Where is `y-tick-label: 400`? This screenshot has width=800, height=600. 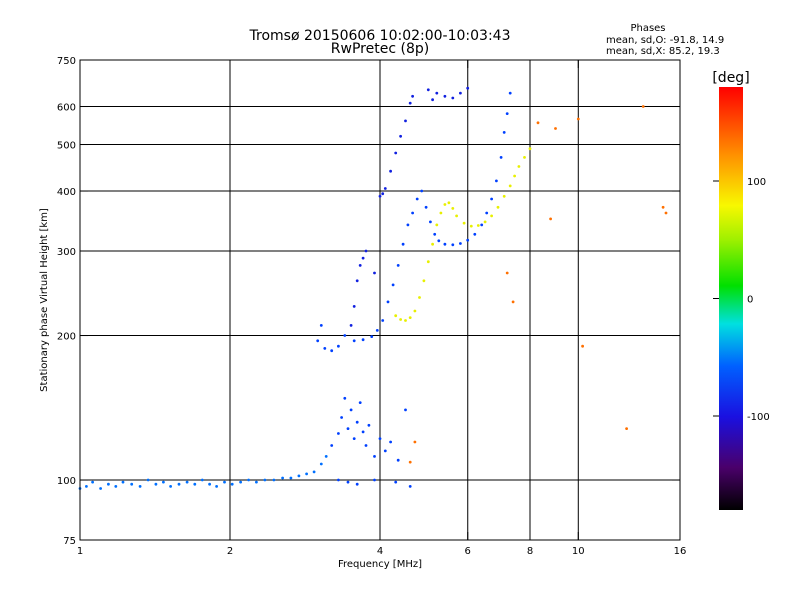
y-tick-label: 400 is located at coordinates (66, 192).